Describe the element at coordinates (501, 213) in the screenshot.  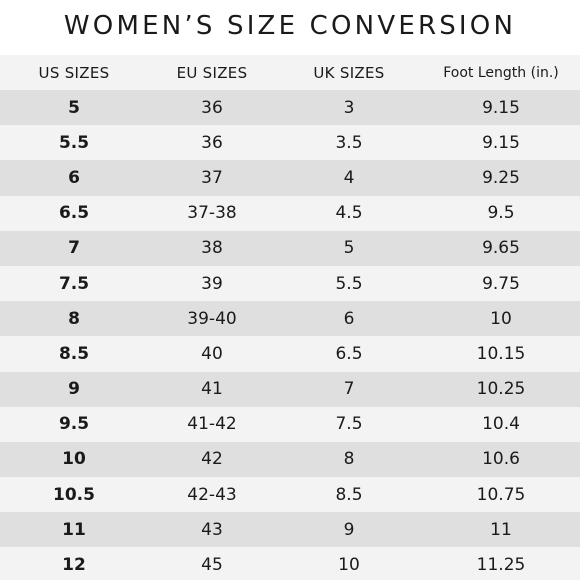
I see `foot-length-cell: 9.5` at that location.